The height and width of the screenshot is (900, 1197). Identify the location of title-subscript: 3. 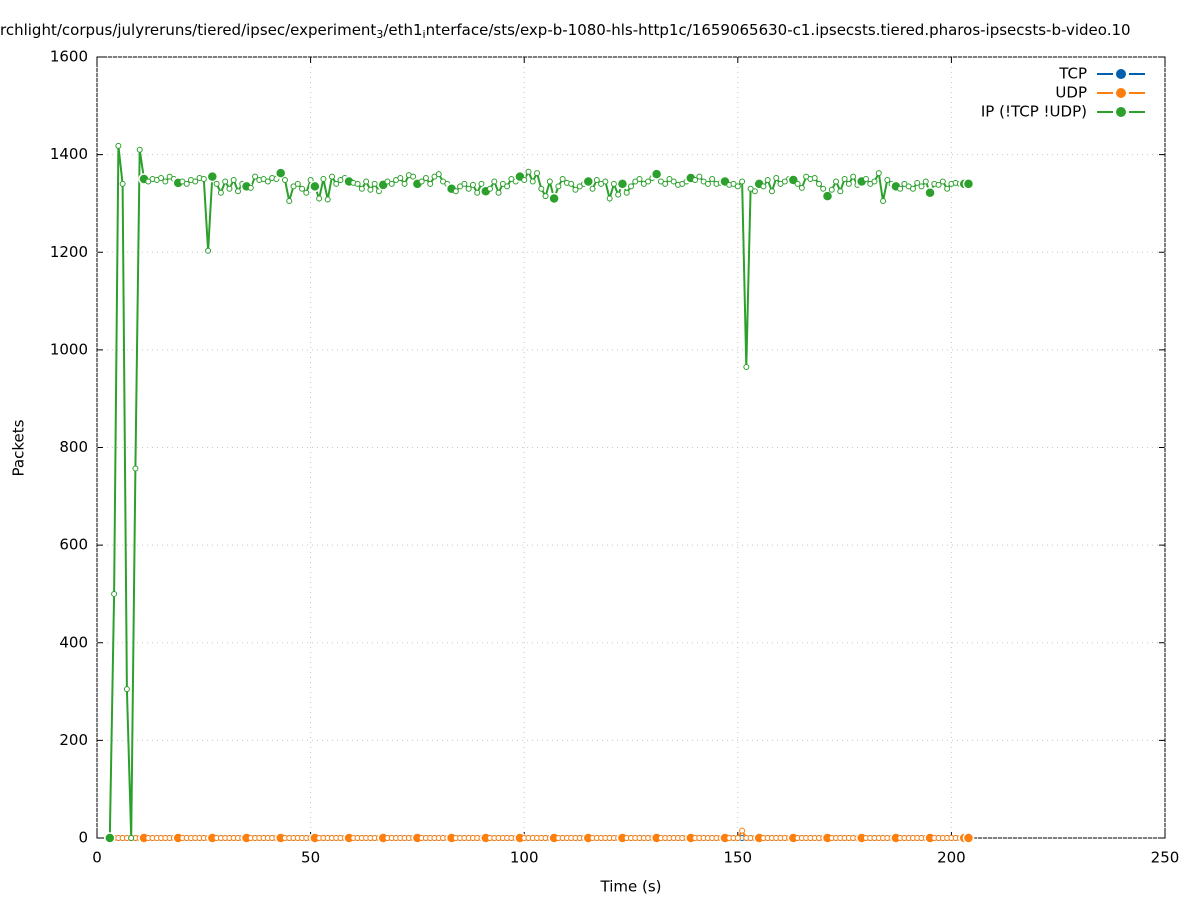
(379, 34).